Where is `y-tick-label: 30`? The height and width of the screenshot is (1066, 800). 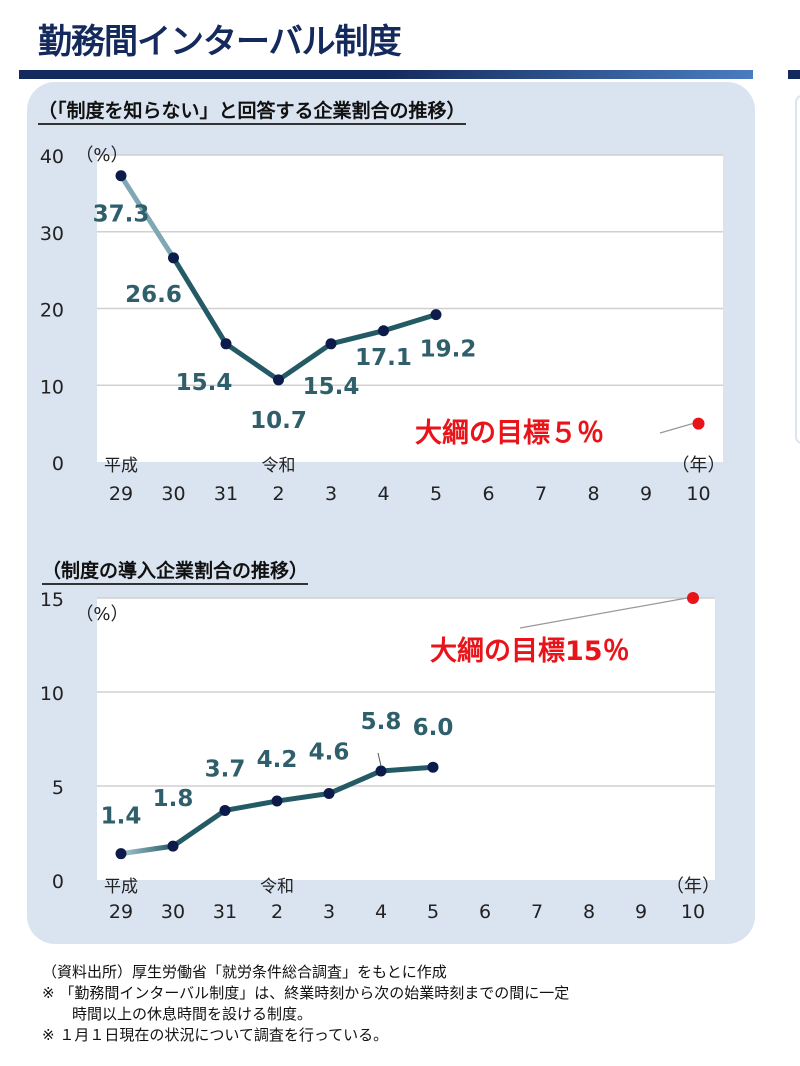
y-tick-label: 30 is located at coordinates (52, 234).